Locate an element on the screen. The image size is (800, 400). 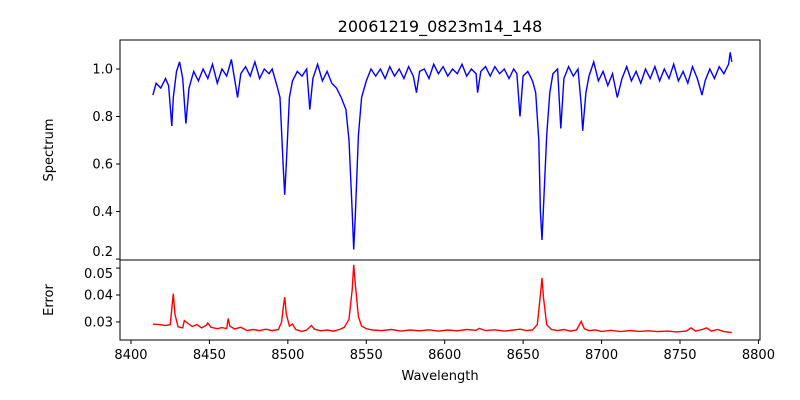
error-line is located at coordinates (442, 299).